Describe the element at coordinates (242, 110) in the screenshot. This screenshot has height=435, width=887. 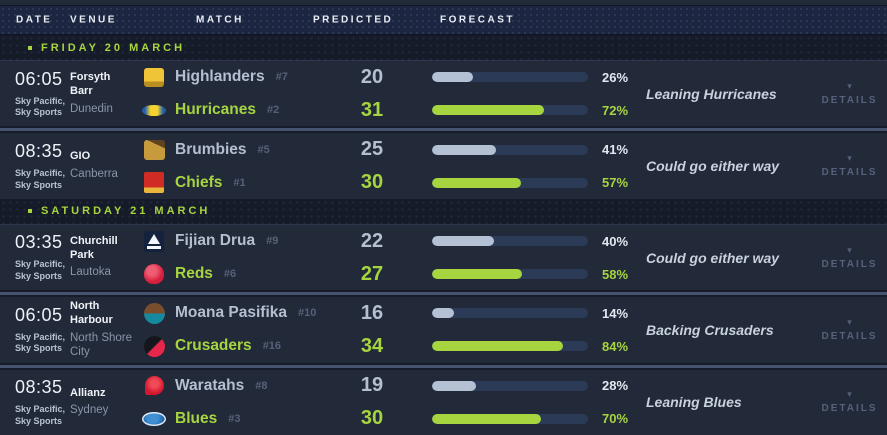
I see `home-team: Hurricanes #2` at that location.